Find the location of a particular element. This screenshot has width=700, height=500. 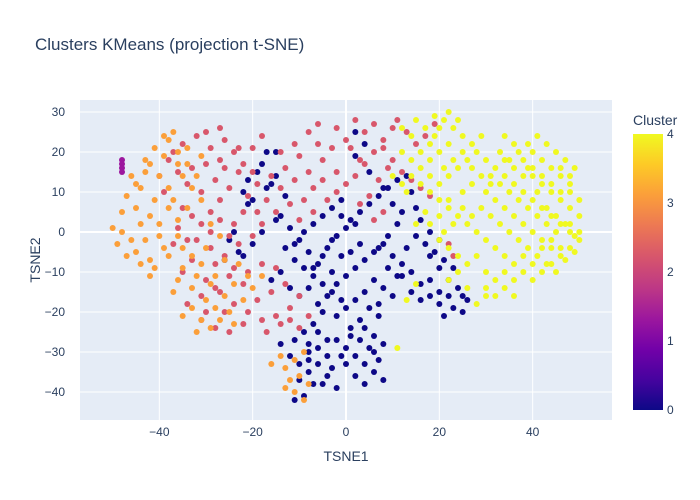

chart-title: Clusters KMeans (projection t-SNE) is located at coordinates (169, 44).